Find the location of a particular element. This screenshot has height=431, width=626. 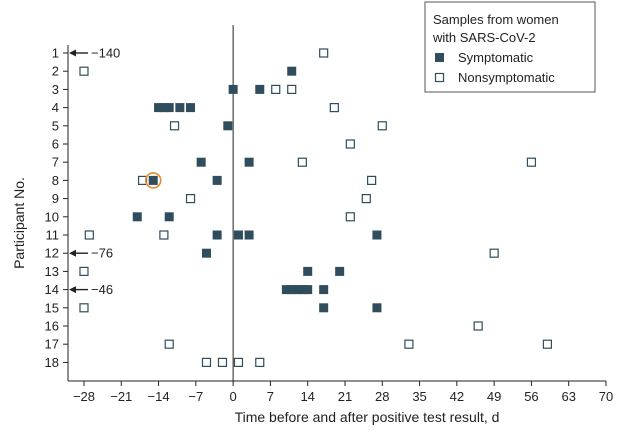

x-tick-label: 56 is located at coordinates (531, 396).